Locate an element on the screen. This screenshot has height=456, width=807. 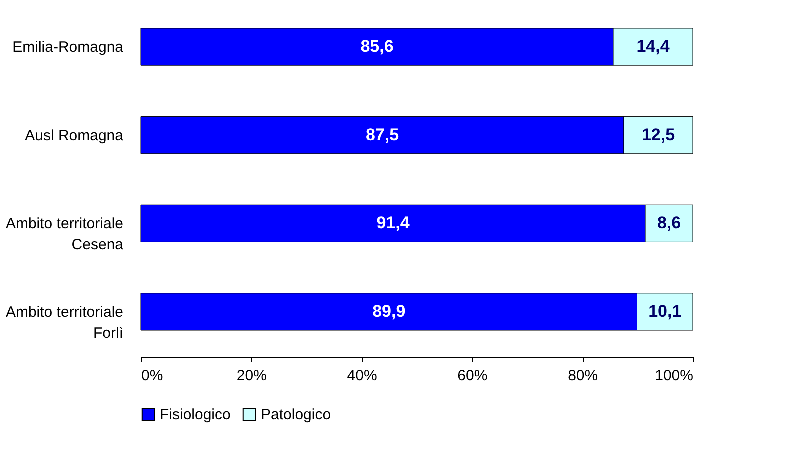
y-tick-label: Ambito territoriale Cesena is located at coordinates (65, 235).